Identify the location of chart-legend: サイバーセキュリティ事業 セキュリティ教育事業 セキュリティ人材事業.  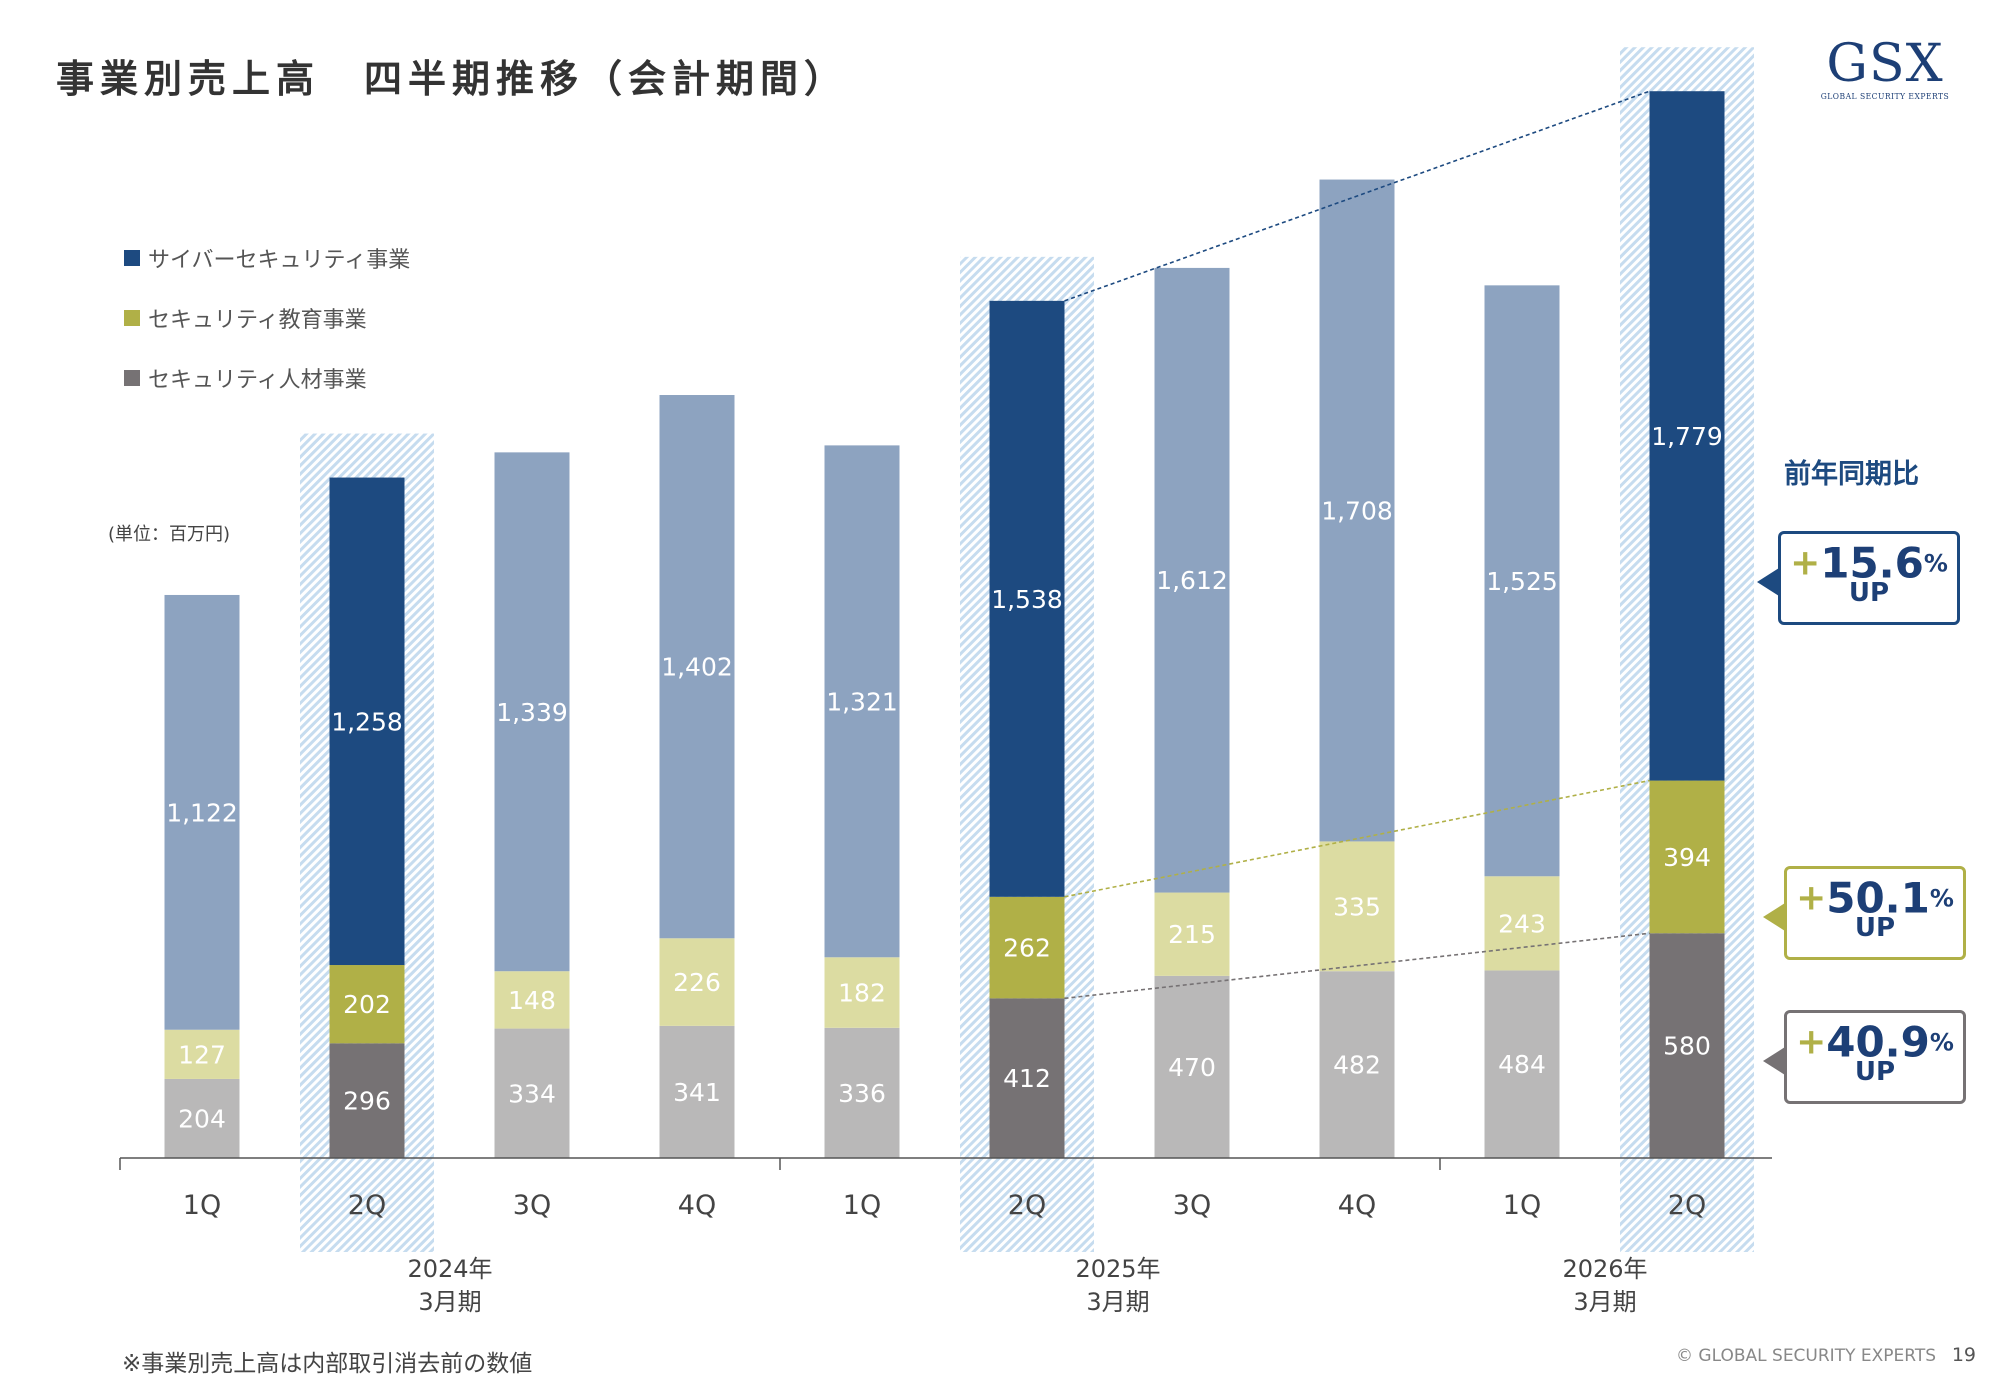
(267, 318).